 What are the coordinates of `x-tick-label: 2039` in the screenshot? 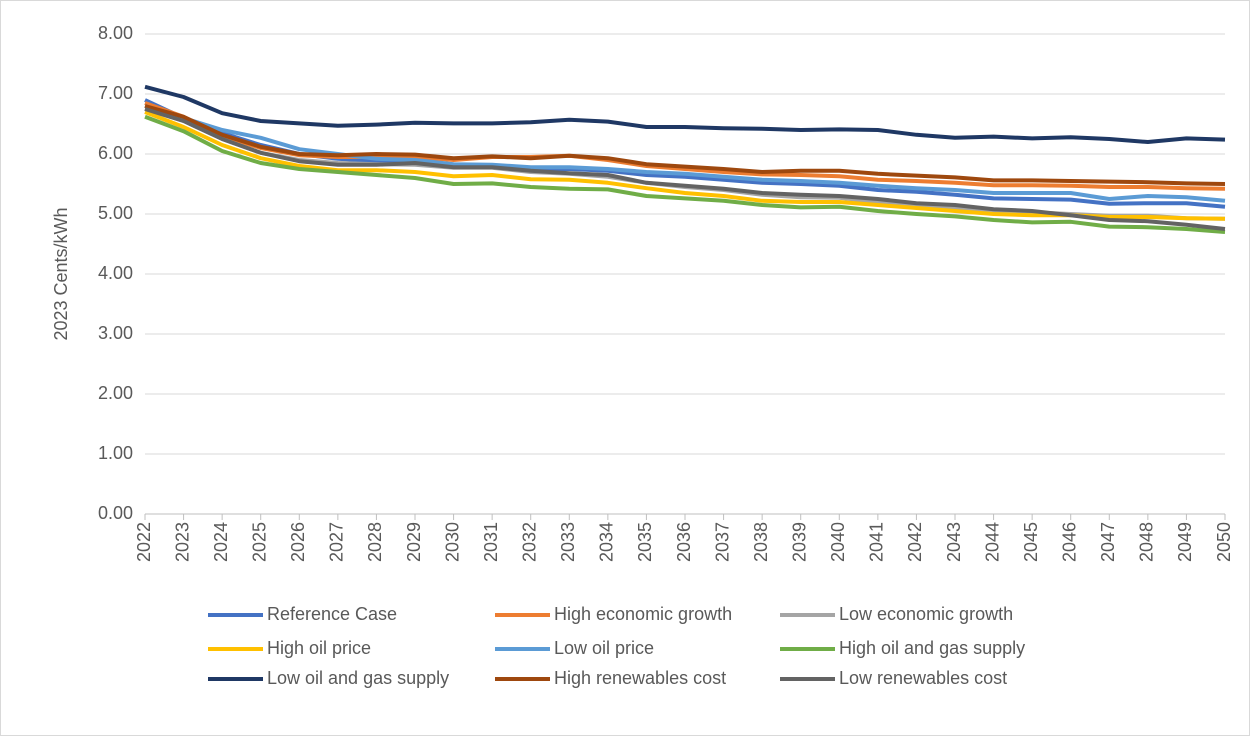 It's located at (799, 542).